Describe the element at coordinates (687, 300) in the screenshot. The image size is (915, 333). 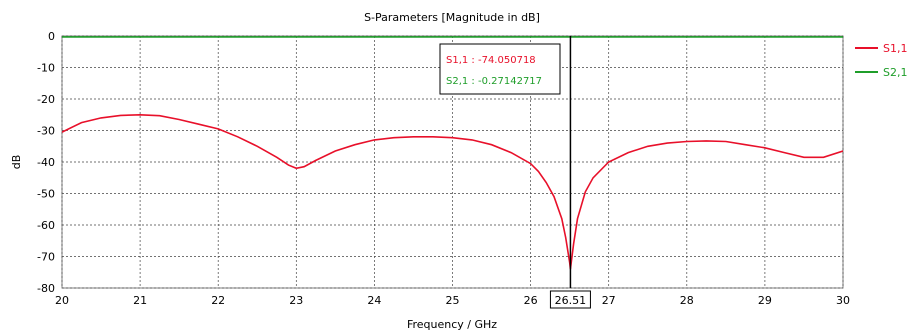
I see `x-tick-label-8: 28` at that location.